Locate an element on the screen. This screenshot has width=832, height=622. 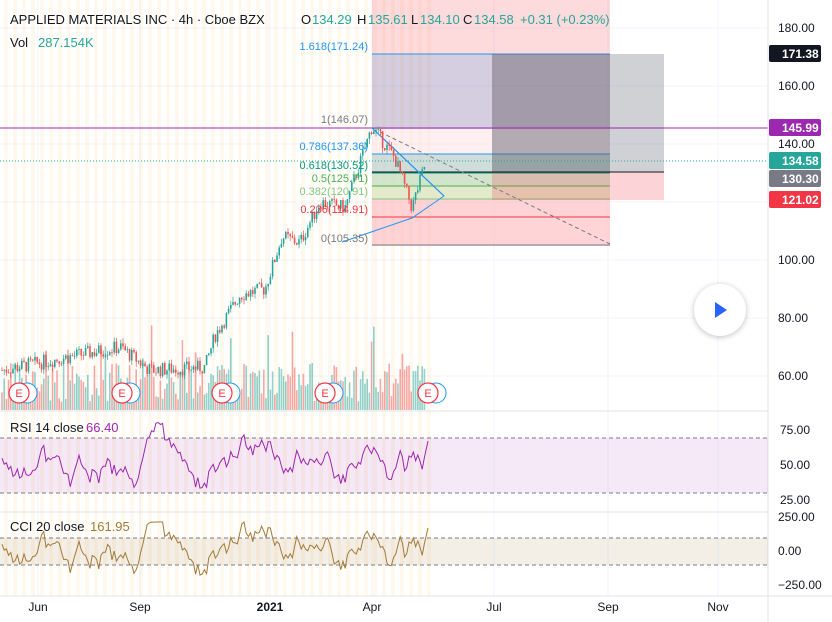
cci-pane: CCI 20 close 161.95 is located at coordinates (384, 547).